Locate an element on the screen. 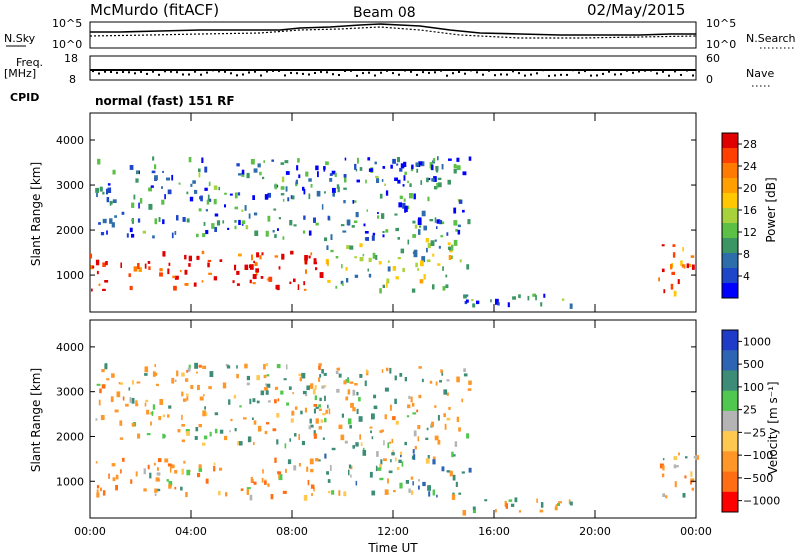 This screenshot has height=554, width=800. nsearch-tick-bottom: 10^0 is located at coordinates (721, 44).